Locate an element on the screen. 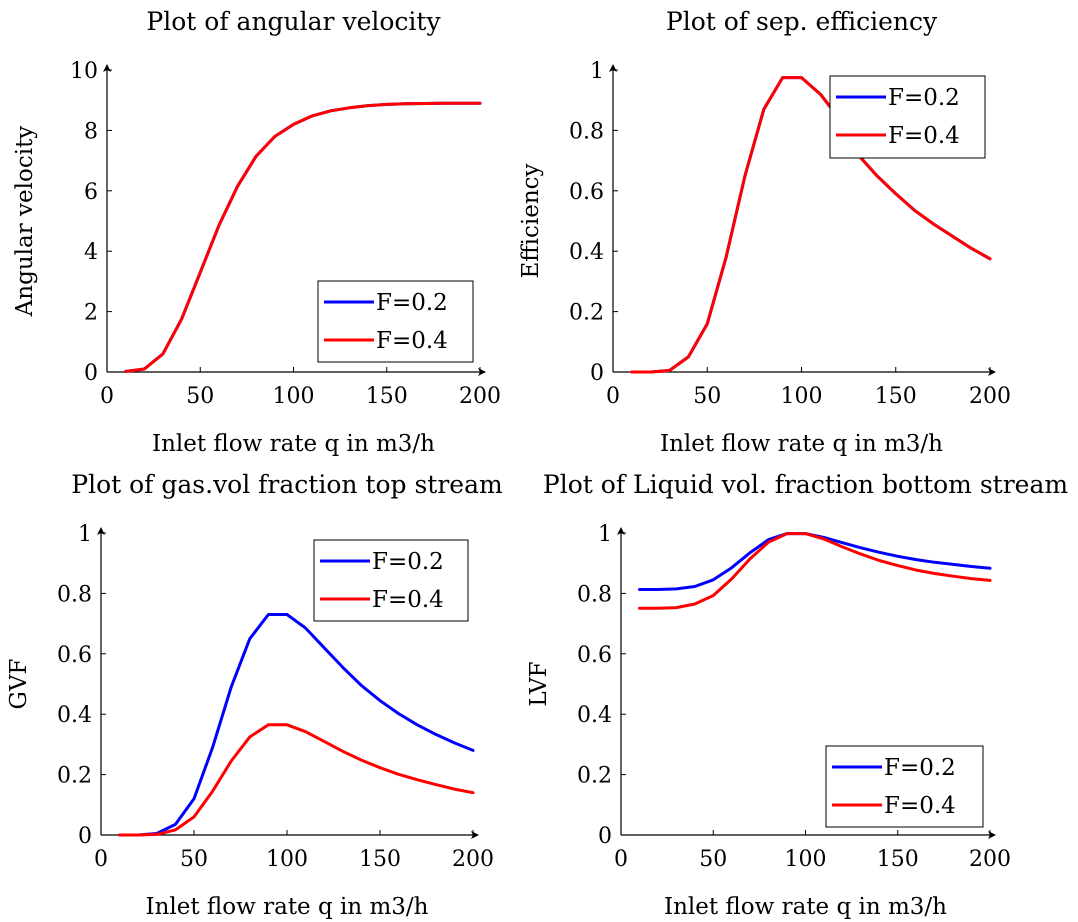 Image resolution: width=1078 pixels, height=922 pixels. chart-title: Plot of angular velocity is located at coordinates (293, 21).